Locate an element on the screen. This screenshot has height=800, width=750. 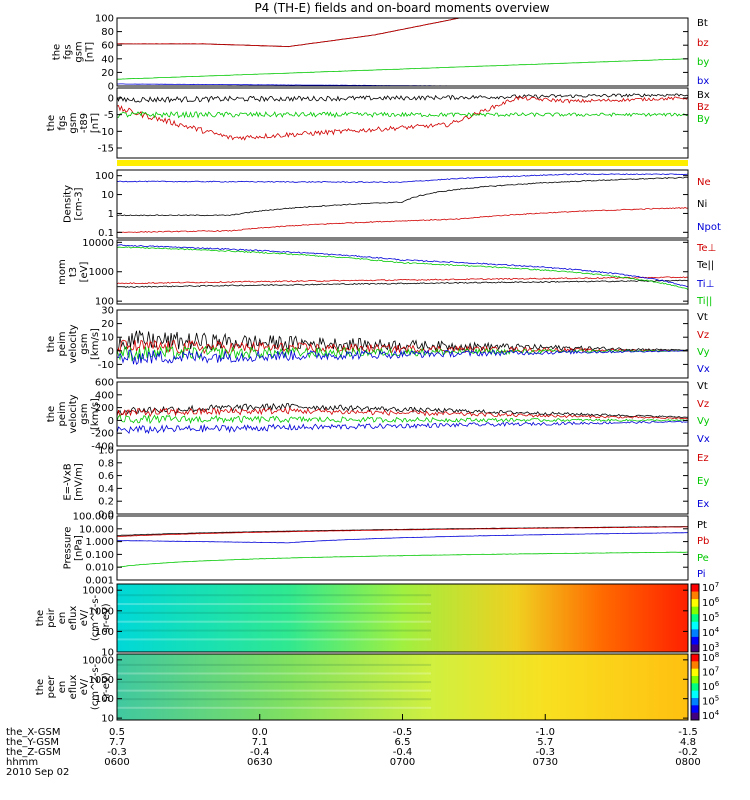
y-axis-label: [nT] is located at coordinates (95, 123).